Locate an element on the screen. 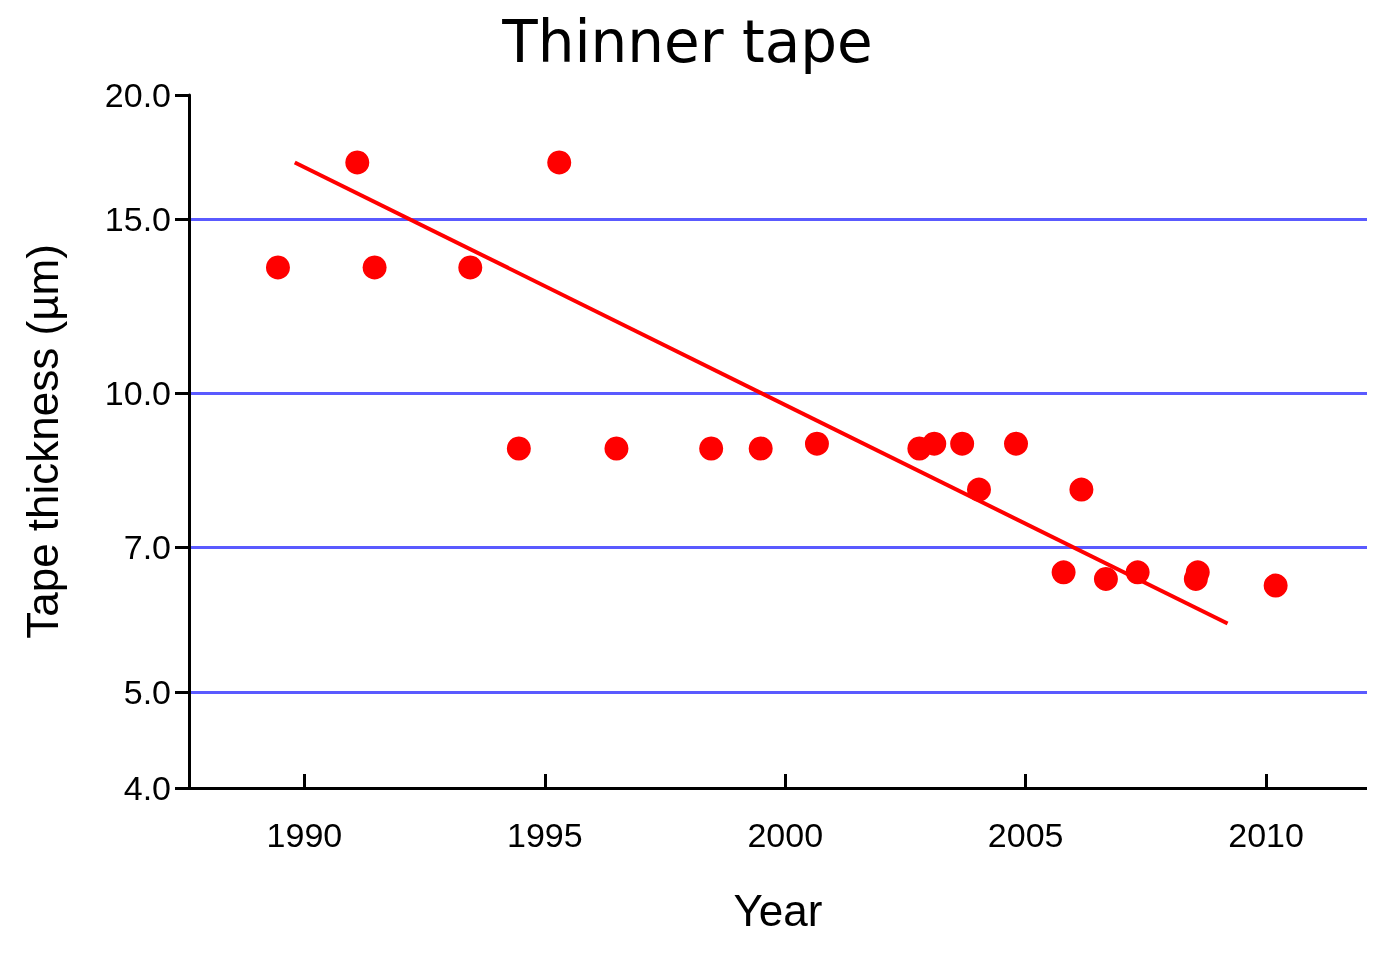 The image size is (1375, 965). chart-title: Thinner tape is located at coordinates (687, 42).